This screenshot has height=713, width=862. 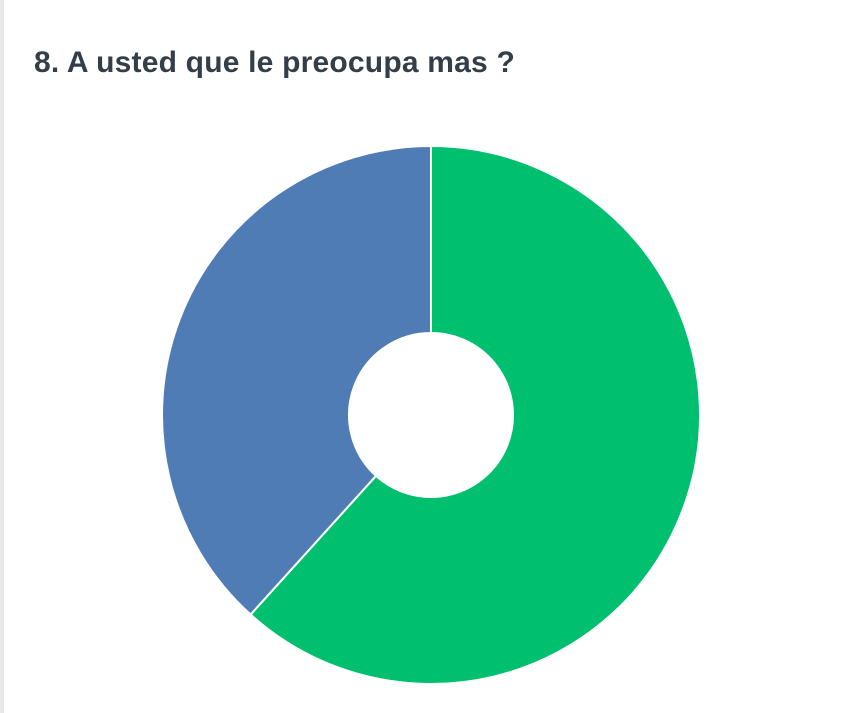 I want to click on page-left-edge, so click(x=2, y=356).